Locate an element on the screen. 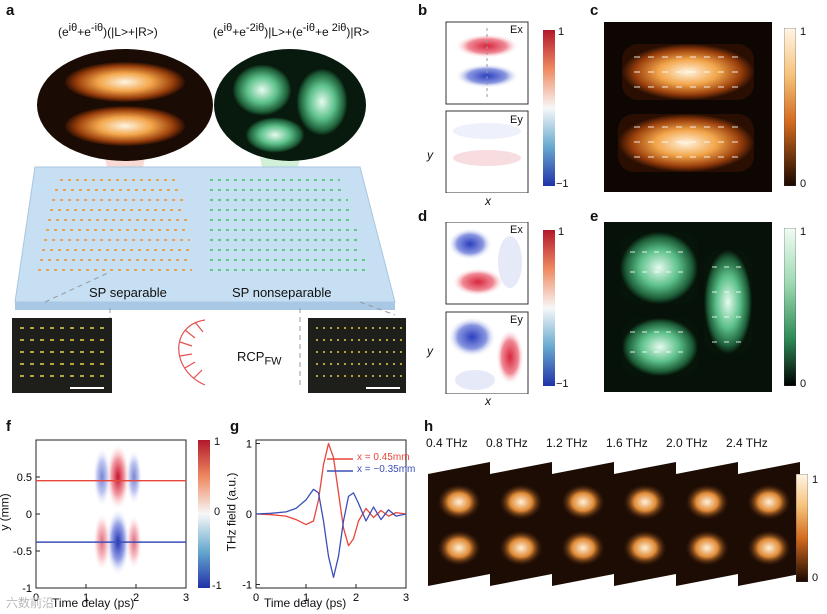 Image resolution: width=827 pixels, height=614 pixels. colorbar-mid-label: 0 is located at coordinates (217, 512).